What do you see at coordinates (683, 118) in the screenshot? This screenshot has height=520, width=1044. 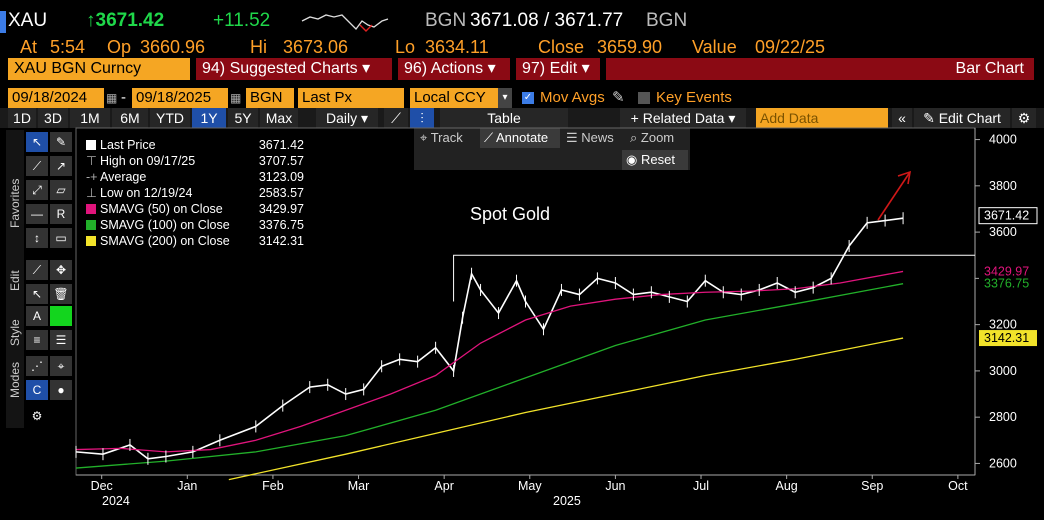 I see `related-data-menu: + Related Data ▾` at bounding box center [683, 118].